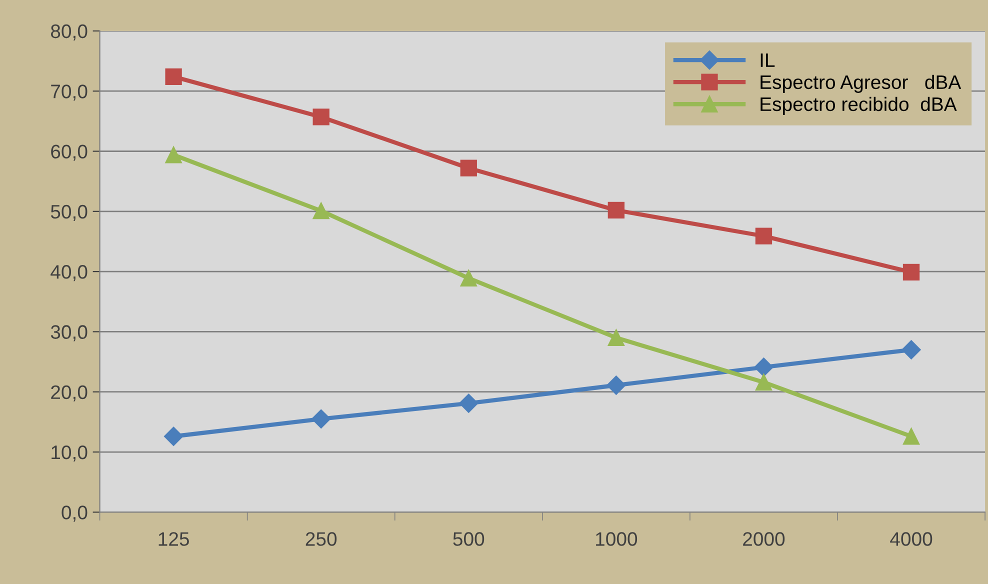 The height and width of the screenshot is (584, 988). Describe the element at coordinates (69, 273) in the screenshot. I see `y-tick-label: 40,0` at that location.